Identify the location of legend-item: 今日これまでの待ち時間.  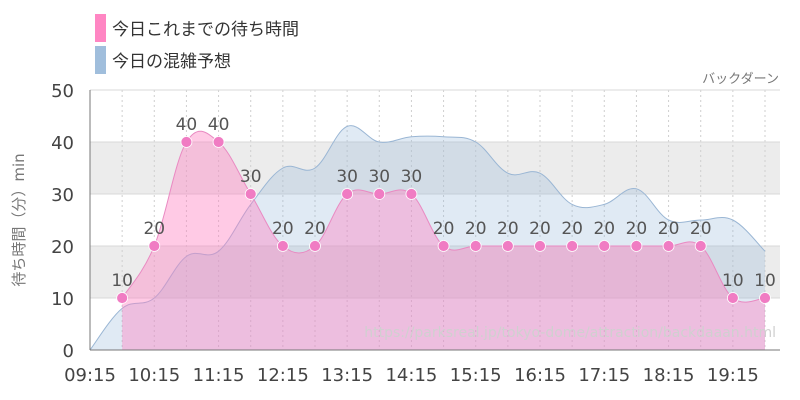
(197, 28).